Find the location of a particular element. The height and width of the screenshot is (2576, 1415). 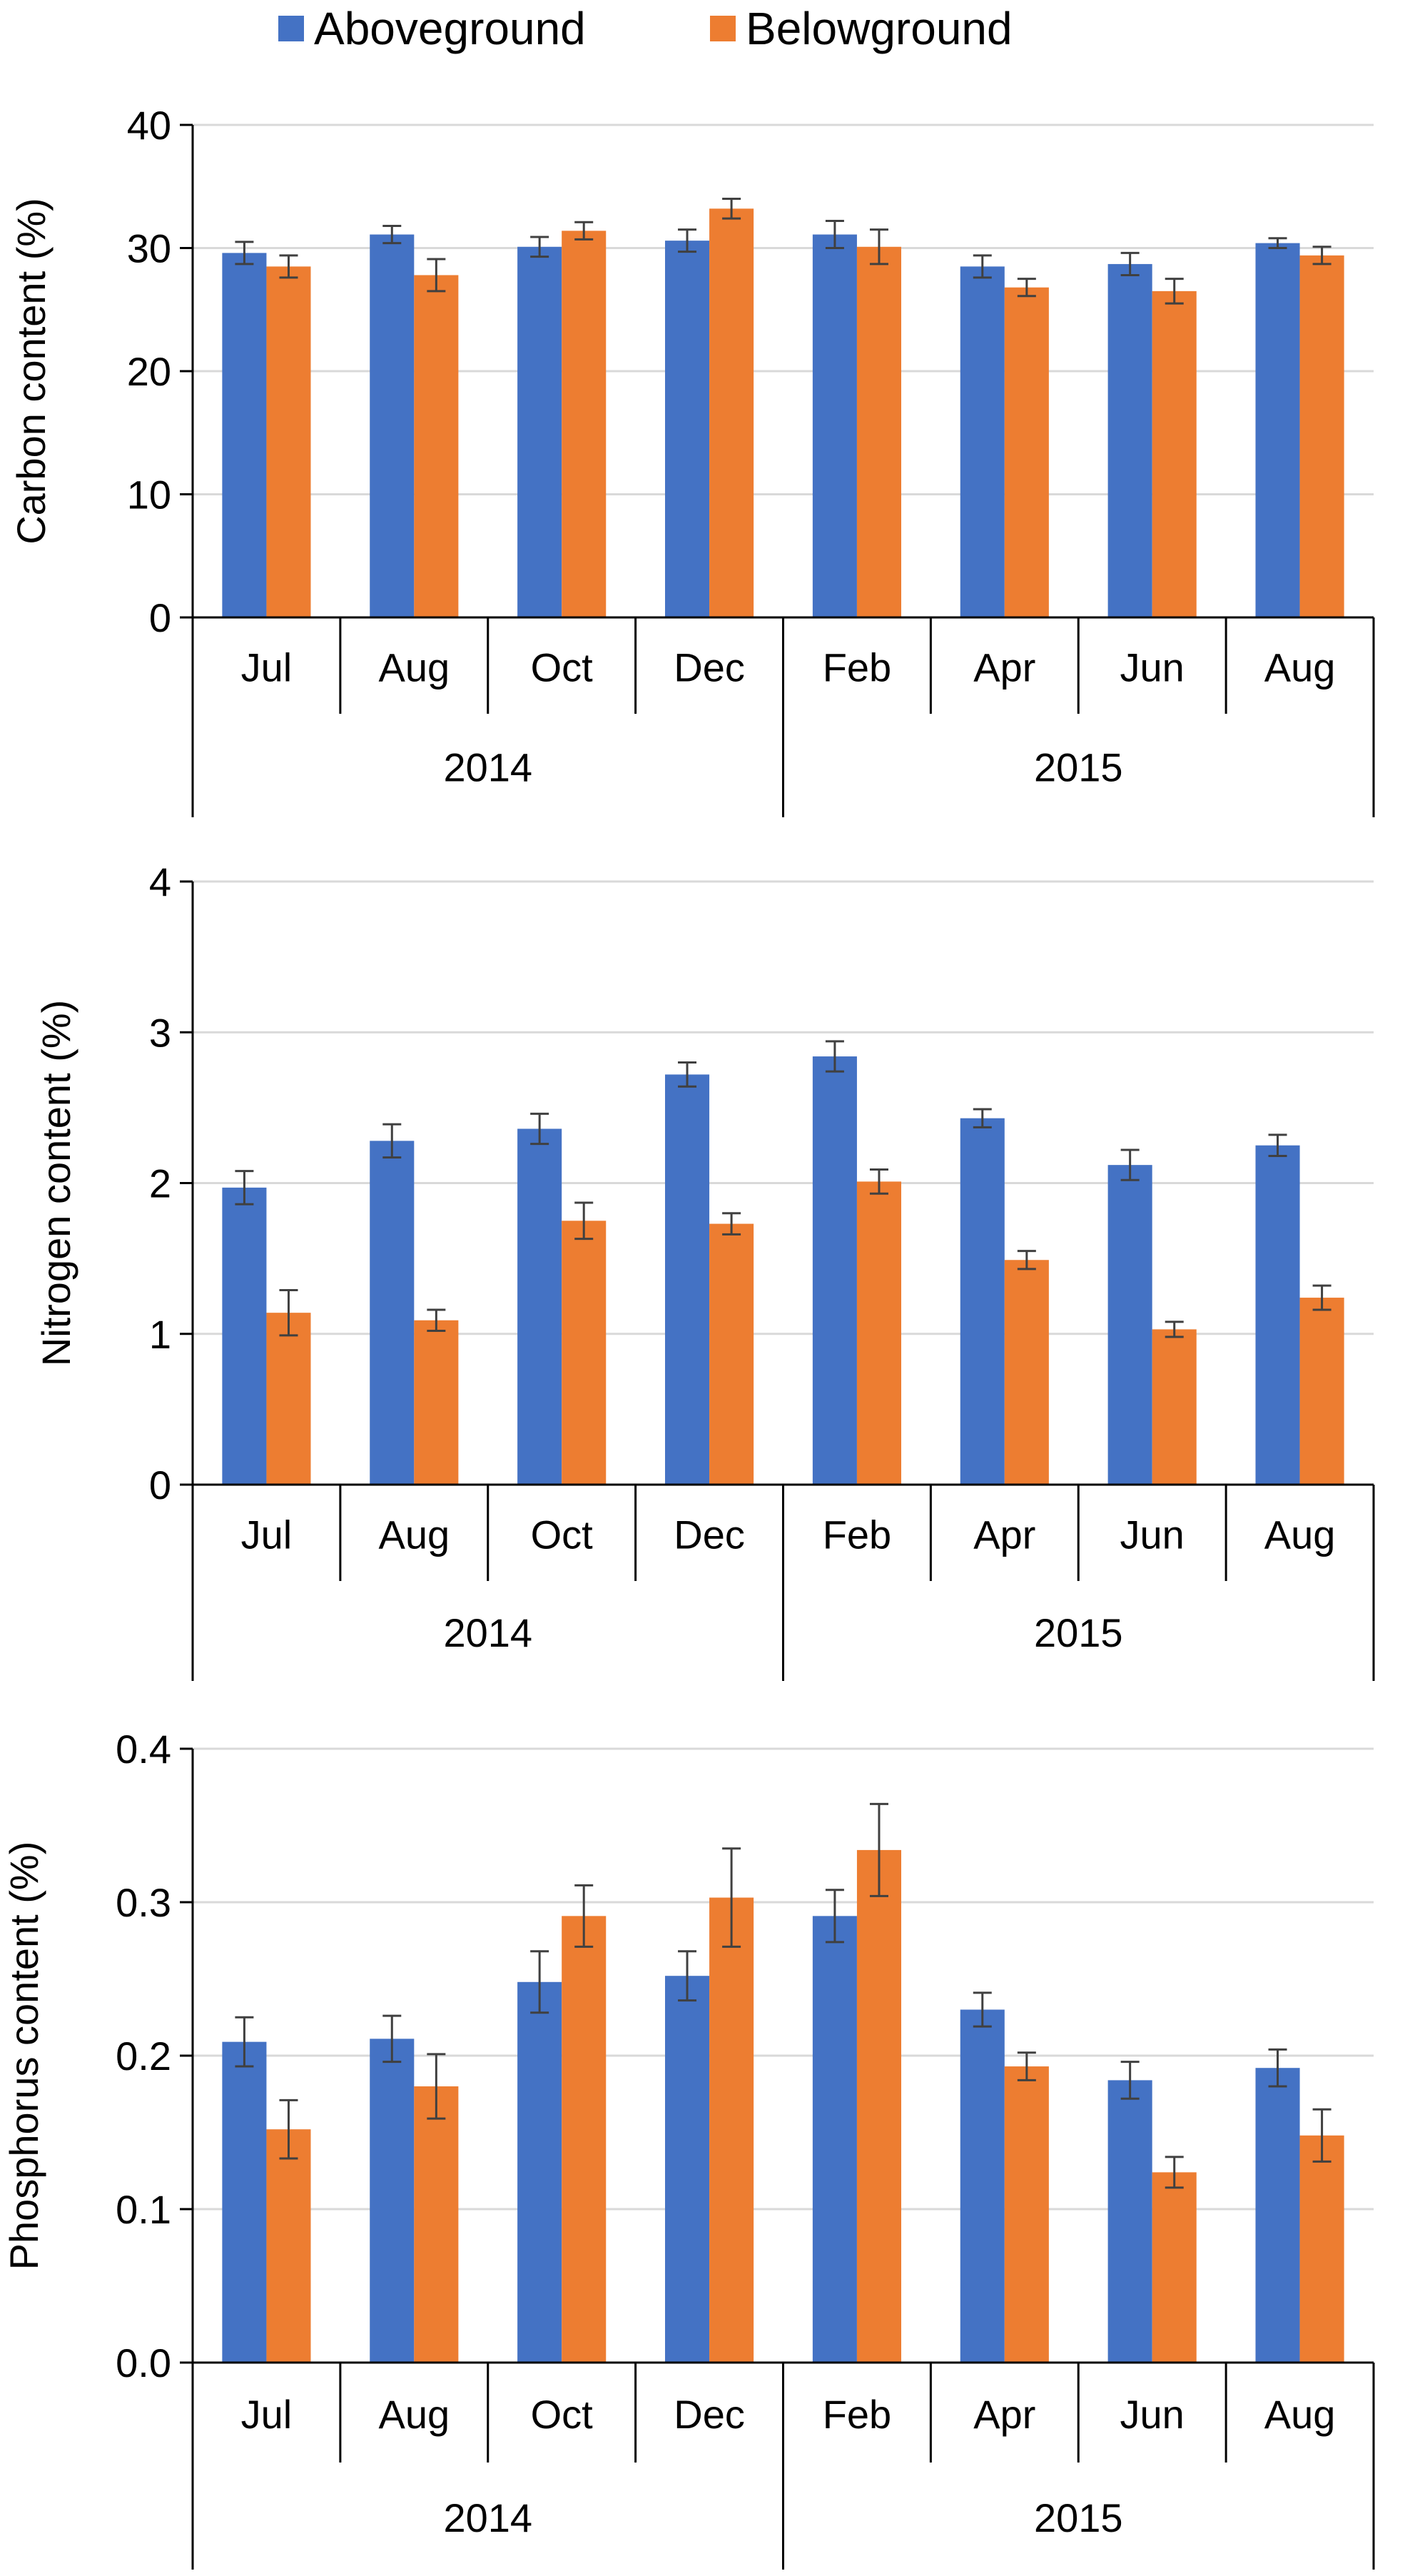

y-tick-label: 0.3 is located at coordinates (143, 1902).